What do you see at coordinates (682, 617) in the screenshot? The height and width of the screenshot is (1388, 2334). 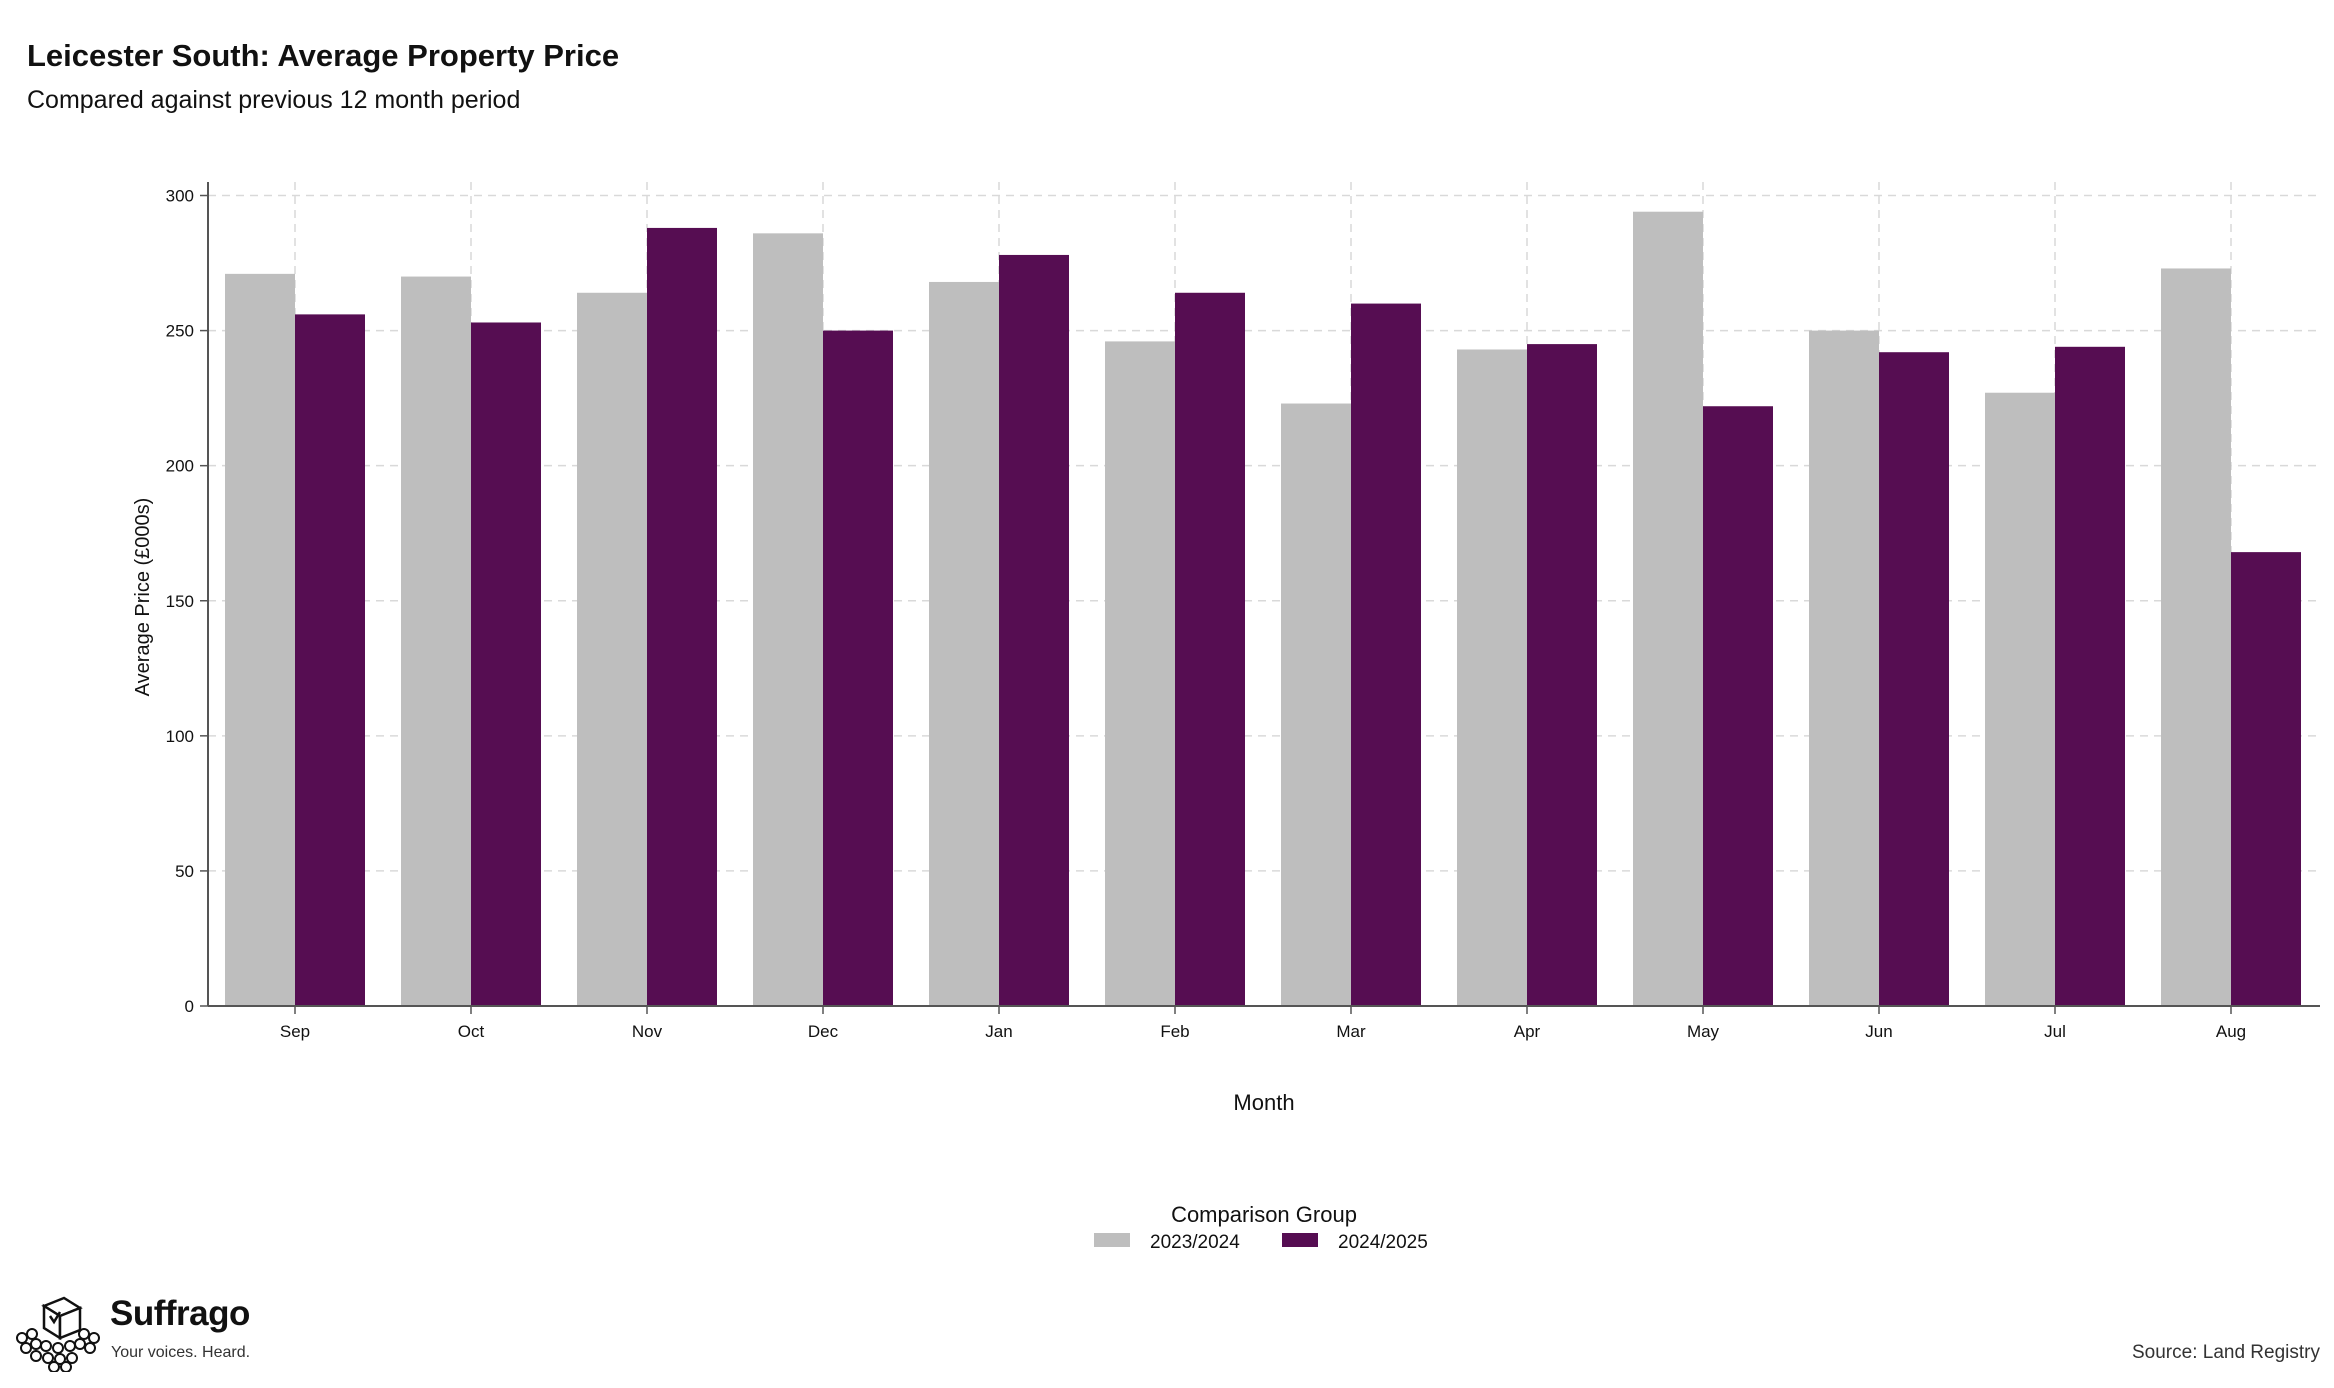 I see `bar-2024-2025-nov` at bounding box center [682, 617].